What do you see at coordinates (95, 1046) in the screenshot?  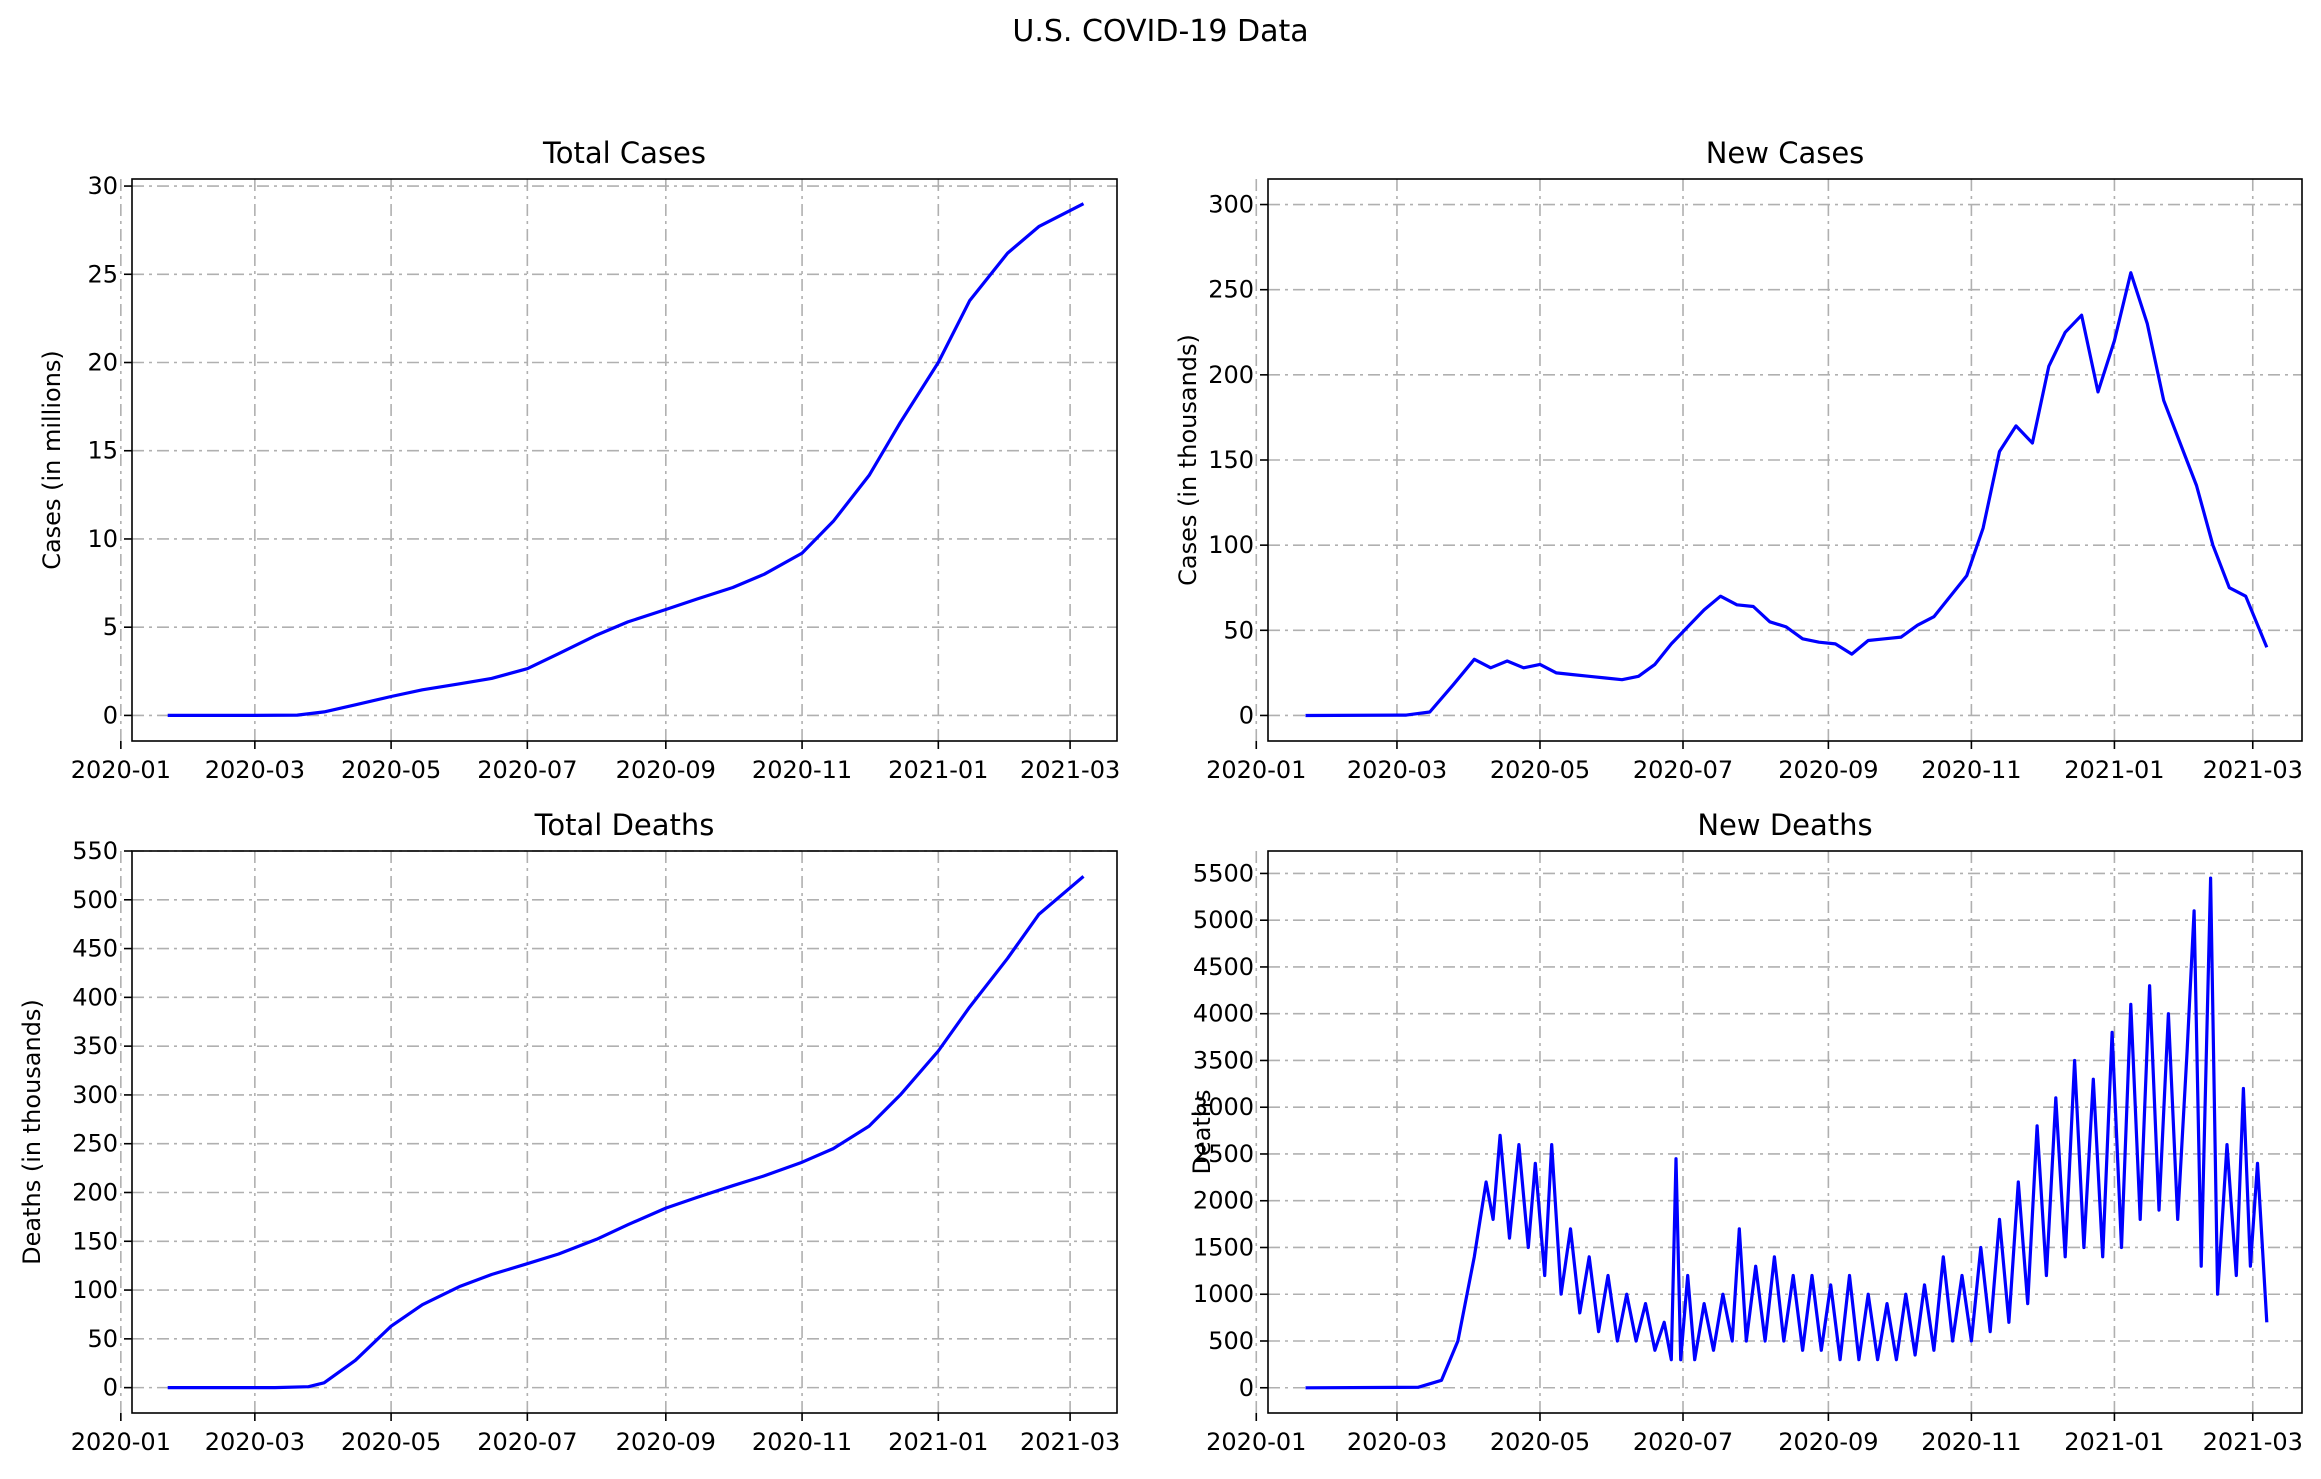 I see `y-tick-label: 350` at bounding box center [95, 1046].